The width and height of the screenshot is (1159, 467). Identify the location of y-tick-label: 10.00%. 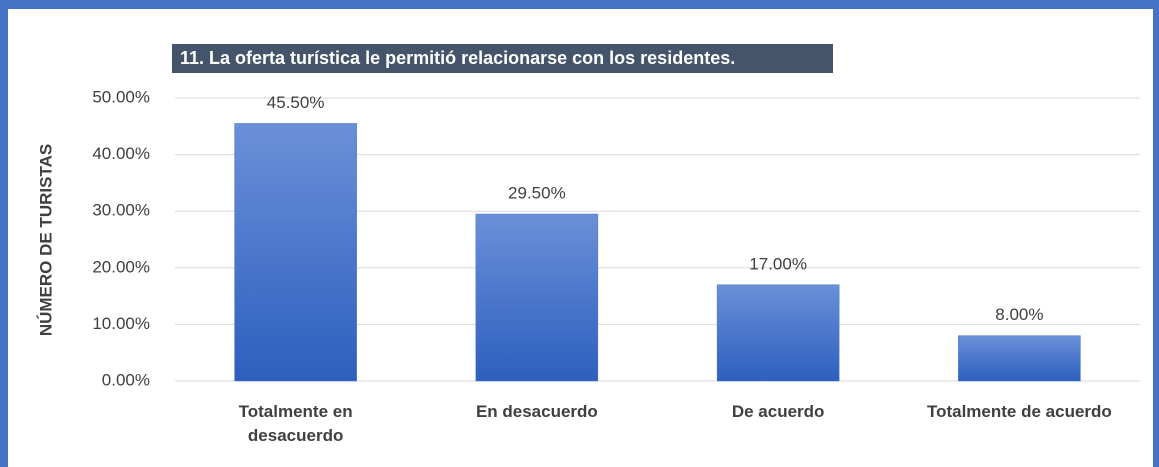
(121, 323).